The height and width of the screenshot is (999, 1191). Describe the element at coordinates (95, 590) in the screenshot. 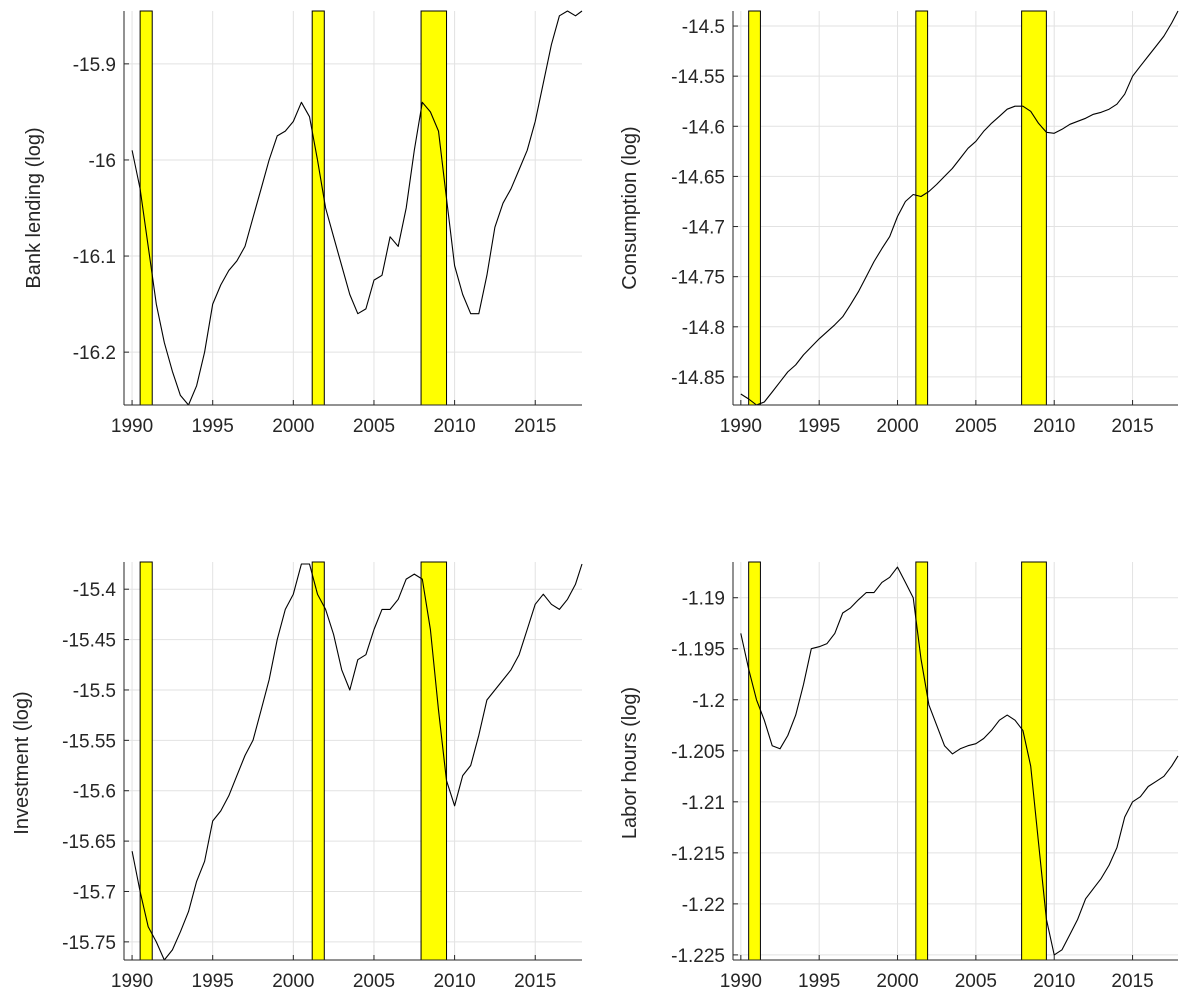

I see `y-tick-label: -15.4` at that location.